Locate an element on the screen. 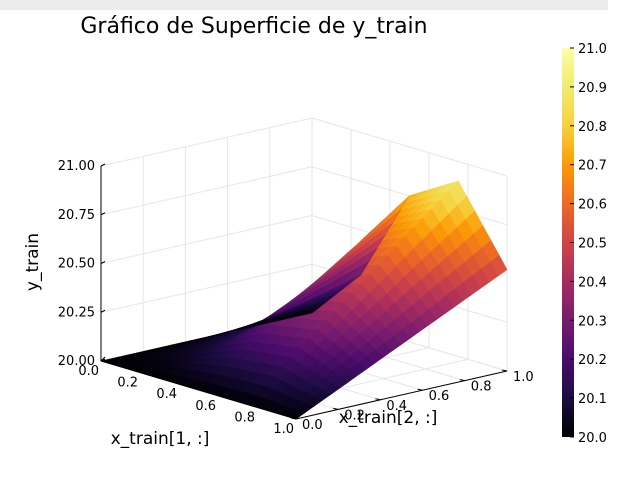 Image resolution: width=644 pixels, height=487 pixels. colorbar-tick-label: 20.0 is located at coordinates (592, 438).